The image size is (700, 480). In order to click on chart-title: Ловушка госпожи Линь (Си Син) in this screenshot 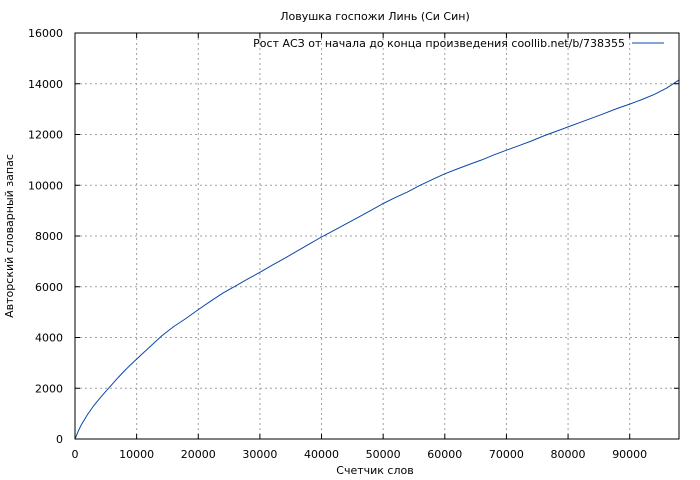, I will do `click(375, 16)`.